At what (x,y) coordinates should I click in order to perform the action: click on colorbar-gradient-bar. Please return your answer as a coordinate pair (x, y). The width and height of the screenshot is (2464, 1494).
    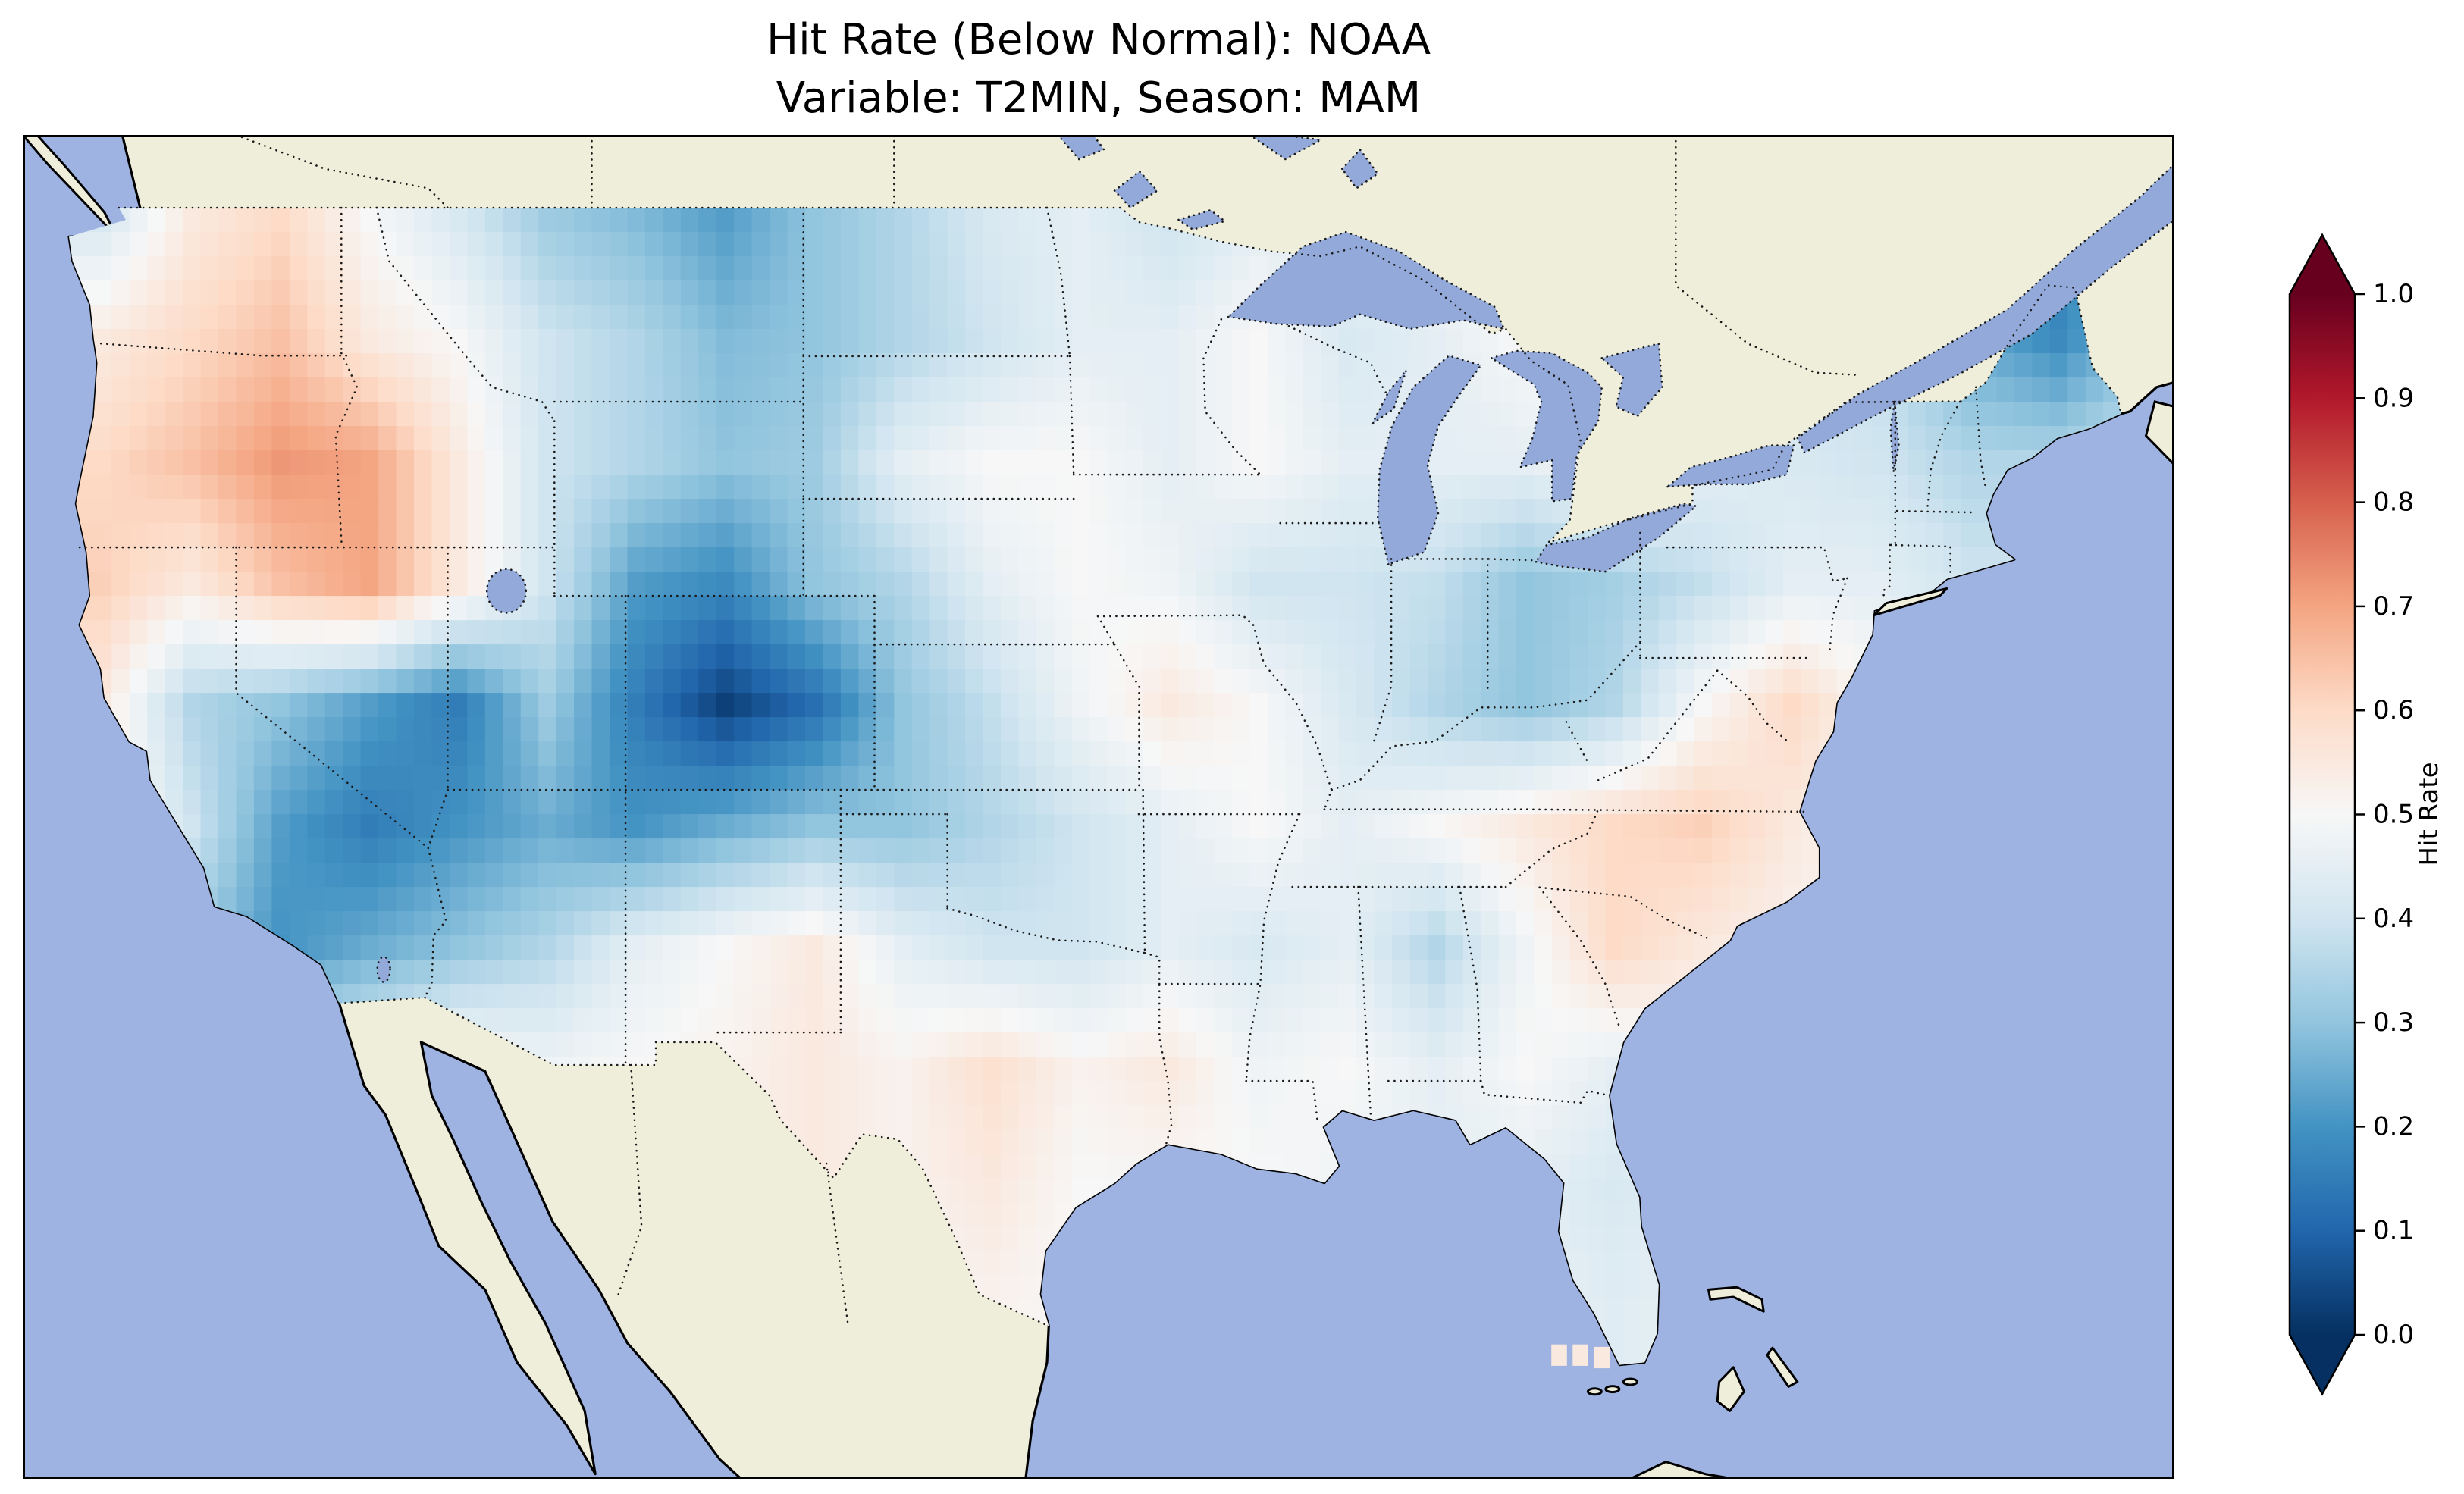
    Looking at the image, I should click on (2323, 814).